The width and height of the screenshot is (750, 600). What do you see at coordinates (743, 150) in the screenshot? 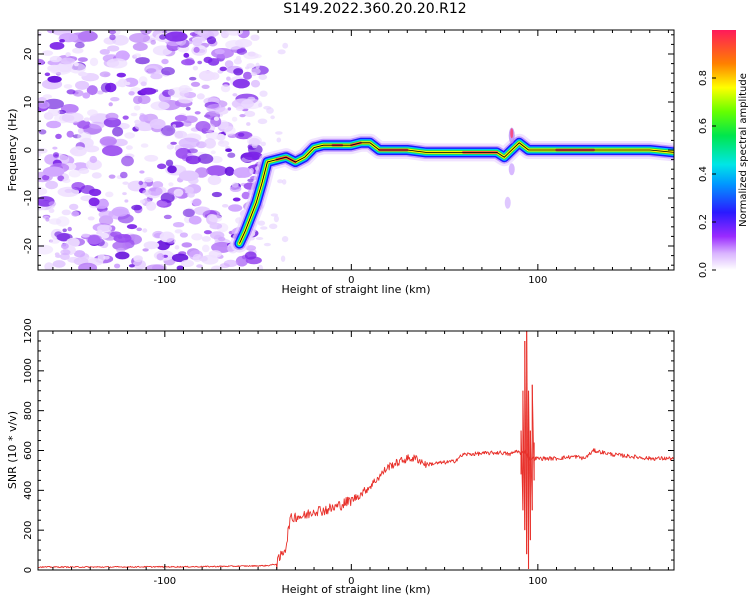
I see `colorbar-label: Normalized spectral amplitude` at bounding box center [743, 150].